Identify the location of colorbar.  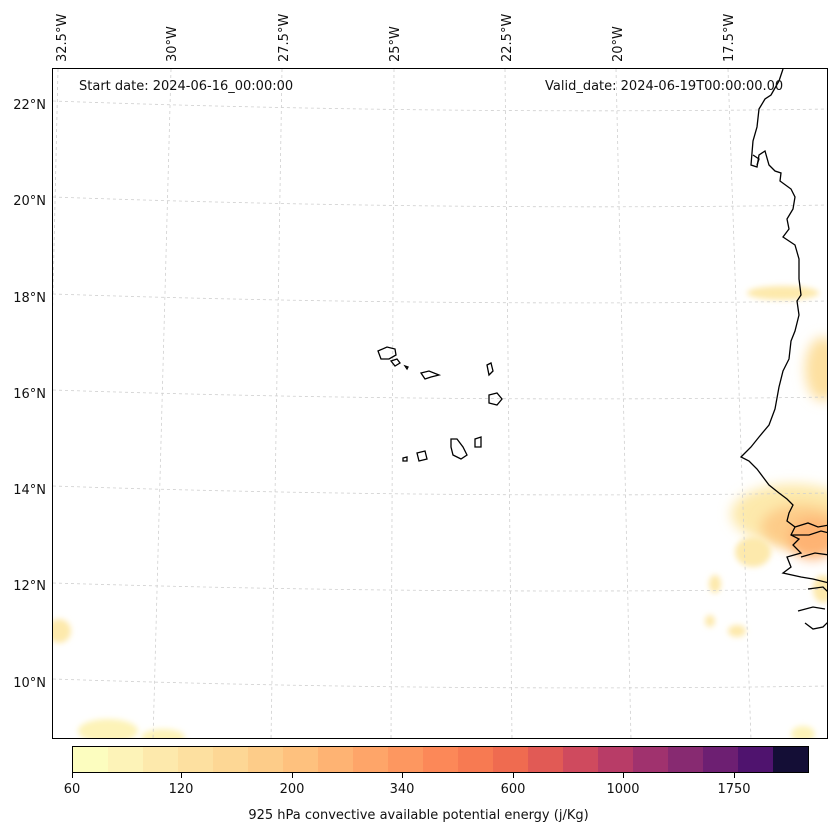
(440, 759).